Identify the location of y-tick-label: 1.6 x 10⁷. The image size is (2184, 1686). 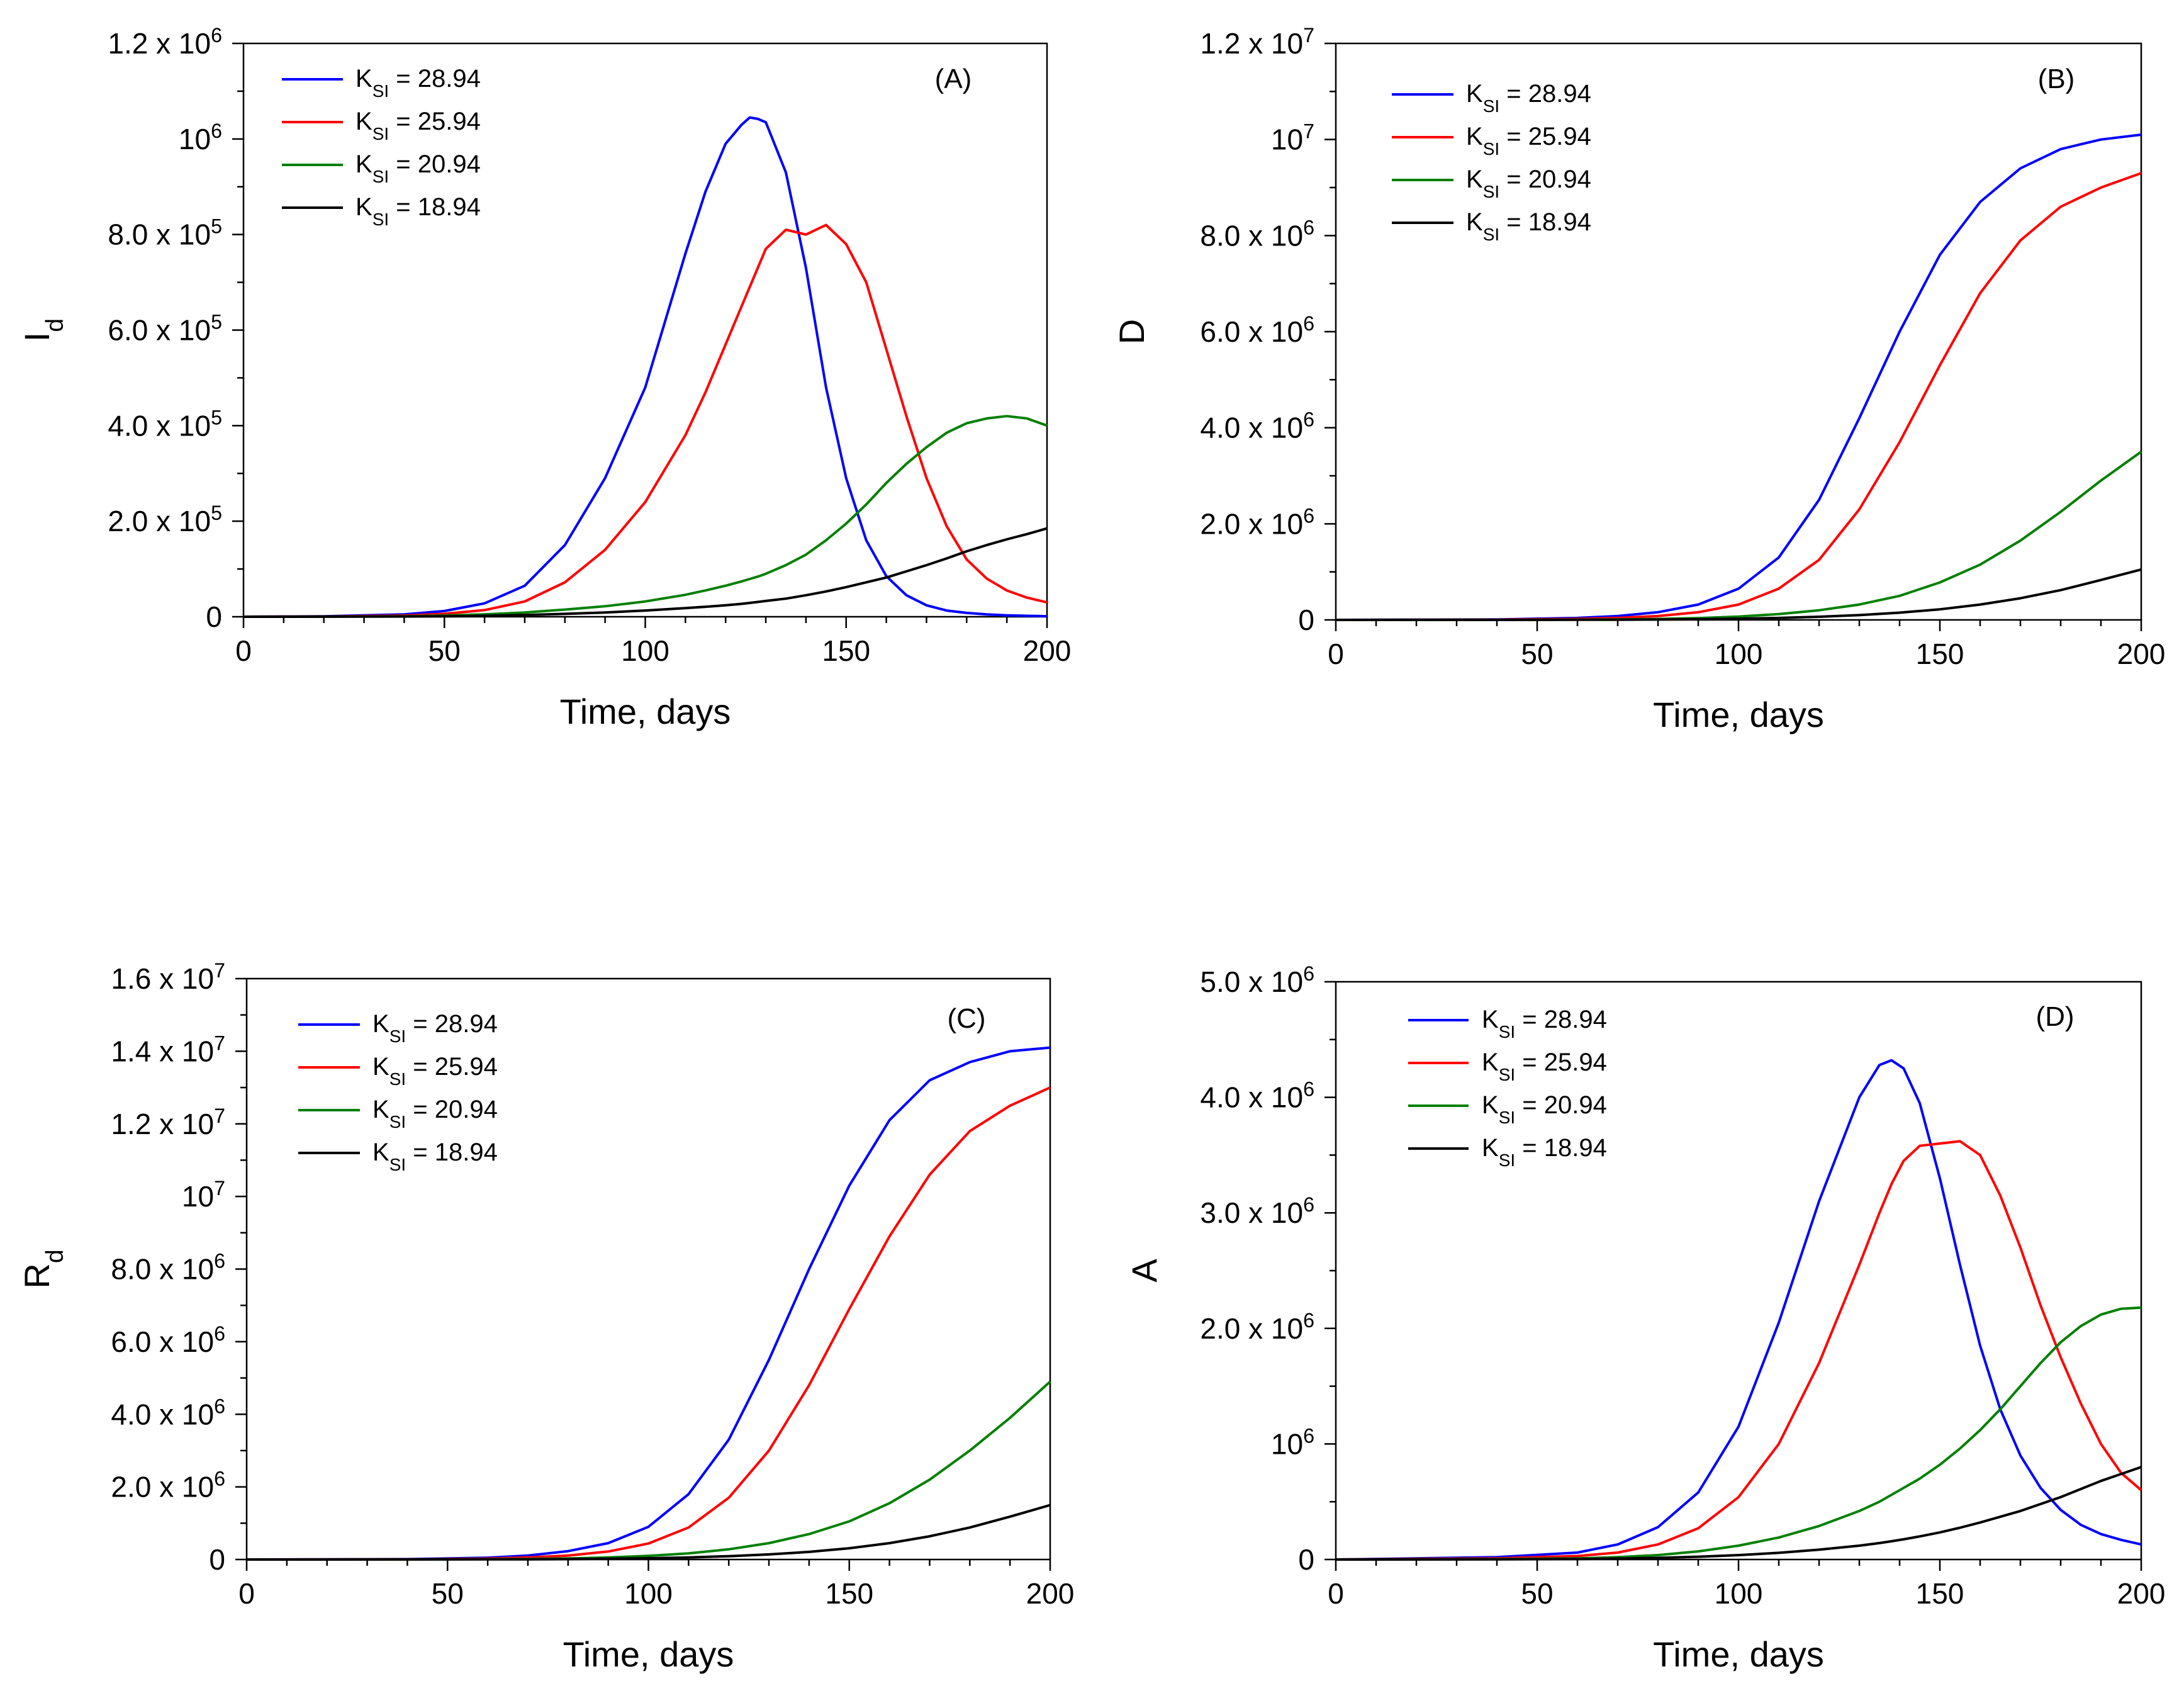
(168, 977).